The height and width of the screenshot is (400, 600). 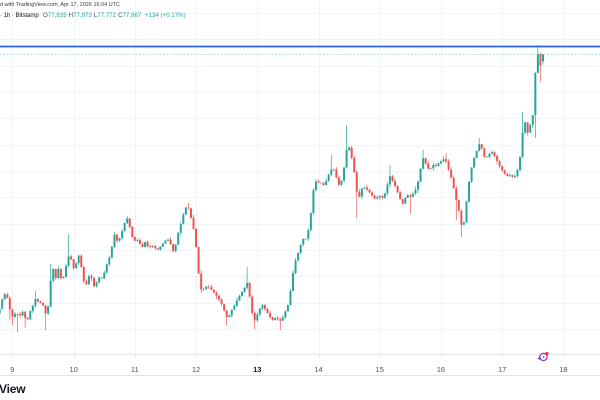 I want to click on time-axis-label-13: 13, so click(x=257, y=369).